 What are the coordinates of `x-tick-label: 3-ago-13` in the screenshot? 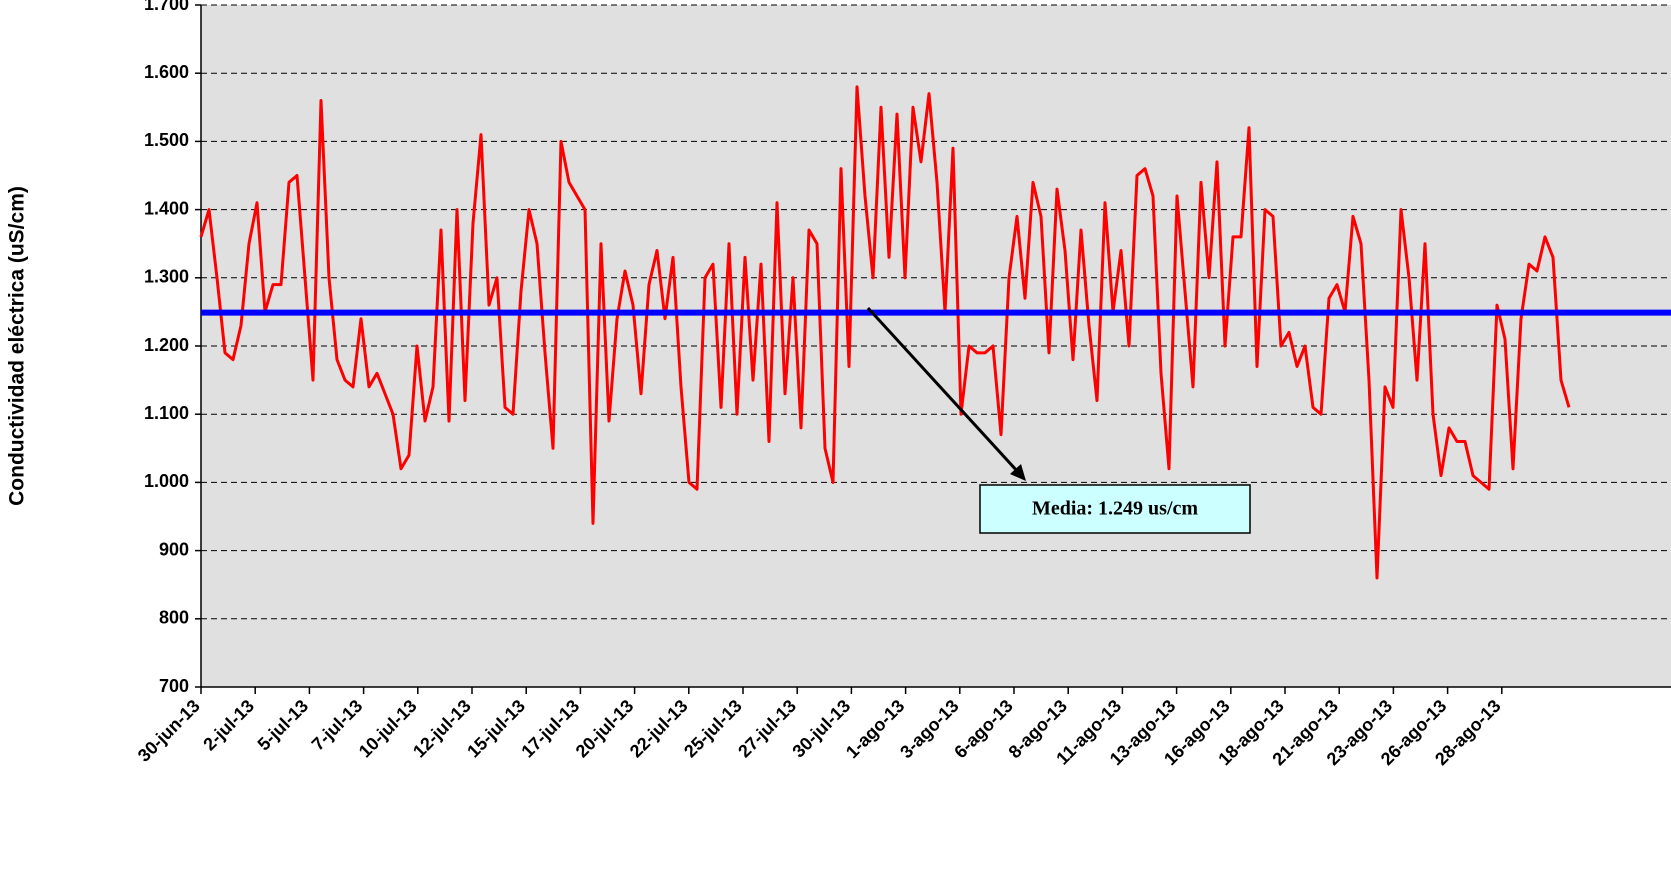 It's located at (929, 729).